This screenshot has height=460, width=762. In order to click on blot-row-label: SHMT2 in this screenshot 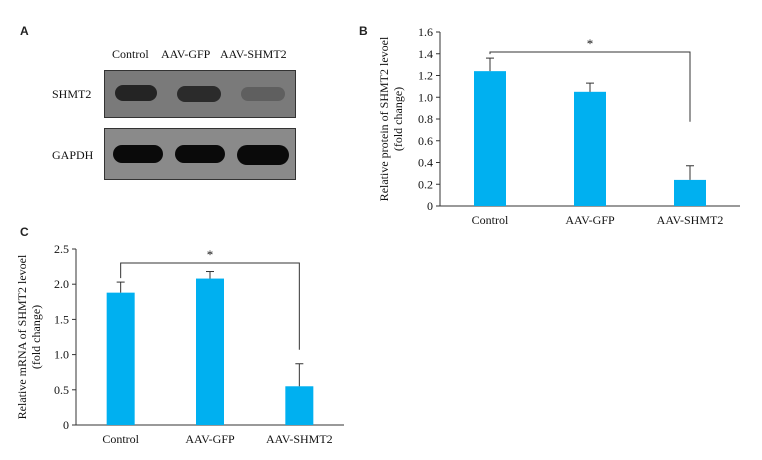, I will do `click(72, 94)`.